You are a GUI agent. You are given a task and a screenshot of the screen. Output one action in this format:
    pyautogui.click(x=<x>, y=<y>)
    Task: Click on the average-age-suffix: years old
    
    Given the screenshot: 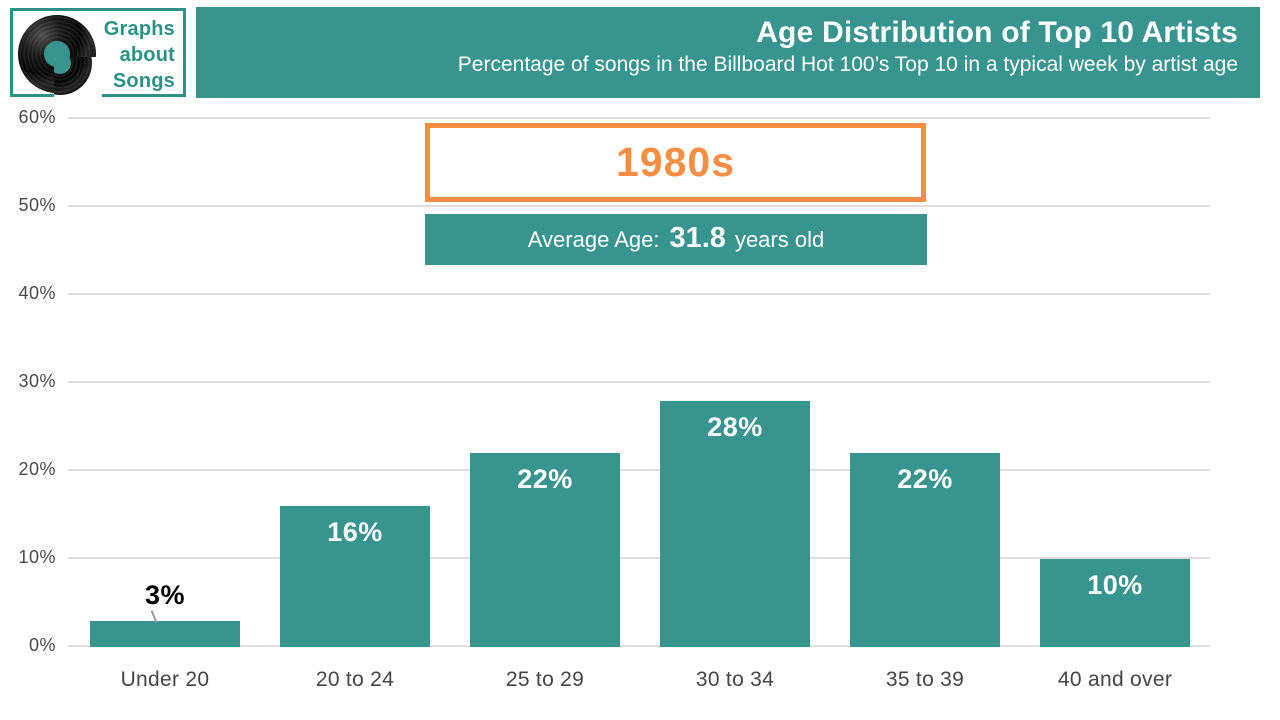 What is the action you would take?
    pyautogui.click(x=779, y=239)
    